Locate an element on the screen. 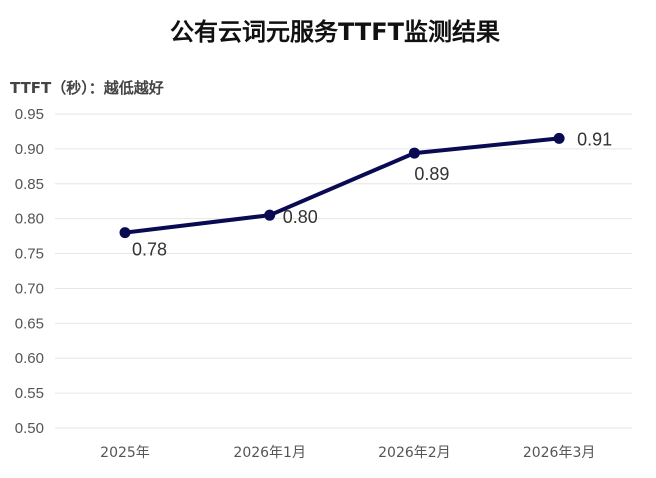 This screenshot has width=656, height=478. y-tick-labels: 0.95 0.90 0.85 0.80 0.75 0.70 0.65 0.60 0.55 0.50 is located at coordinates (29, 271).